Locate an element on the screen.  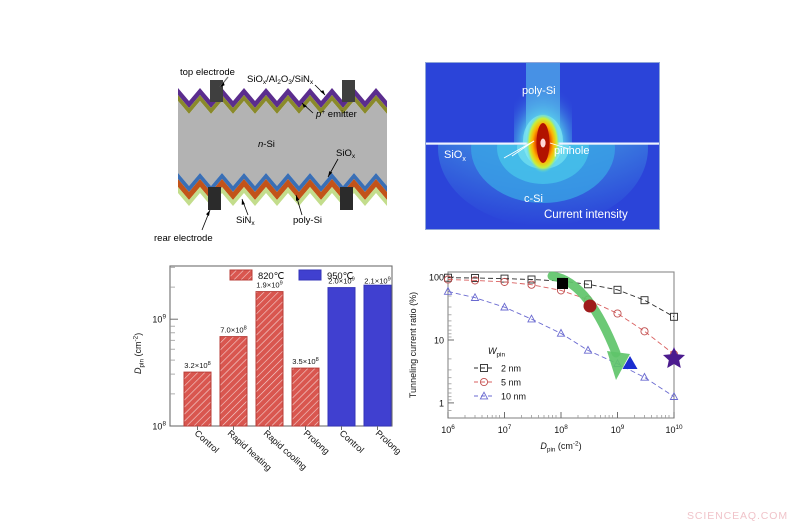
top-passivation-purple is located at coordinates (282, 98).